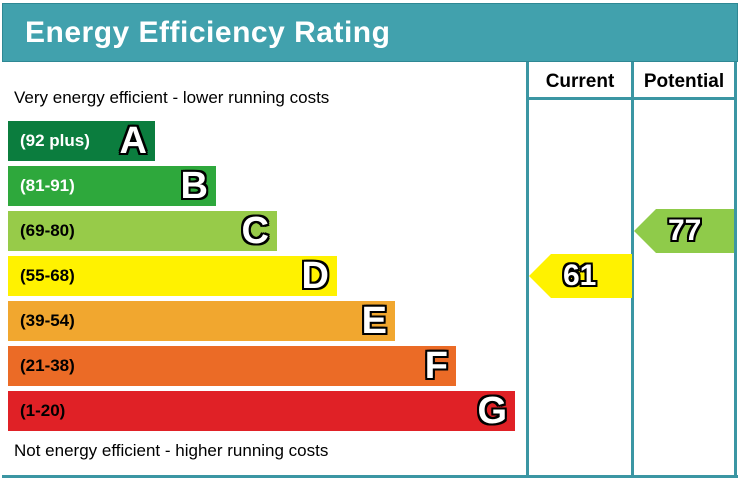  I want to click on potential-rating-arrow: 77, so click(684, 231).